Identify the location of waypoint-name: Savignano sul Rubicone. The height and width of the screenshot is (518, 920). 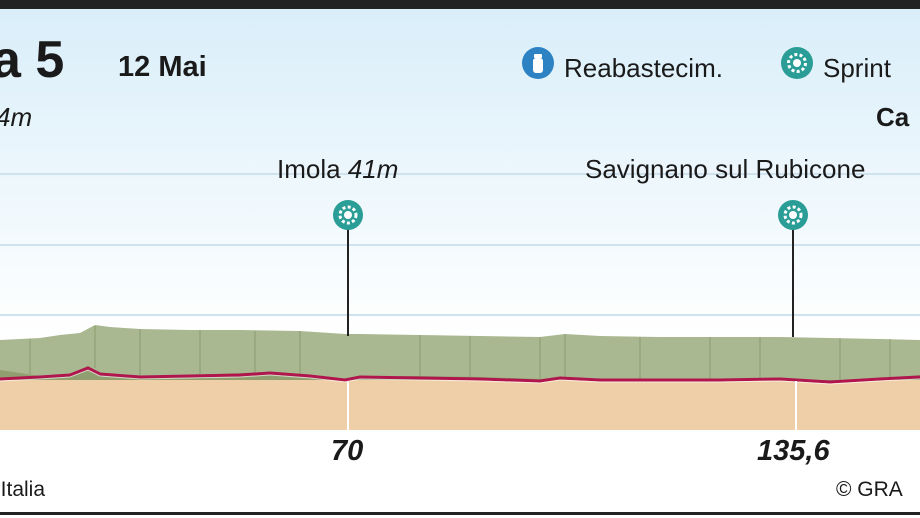
(725, 169).